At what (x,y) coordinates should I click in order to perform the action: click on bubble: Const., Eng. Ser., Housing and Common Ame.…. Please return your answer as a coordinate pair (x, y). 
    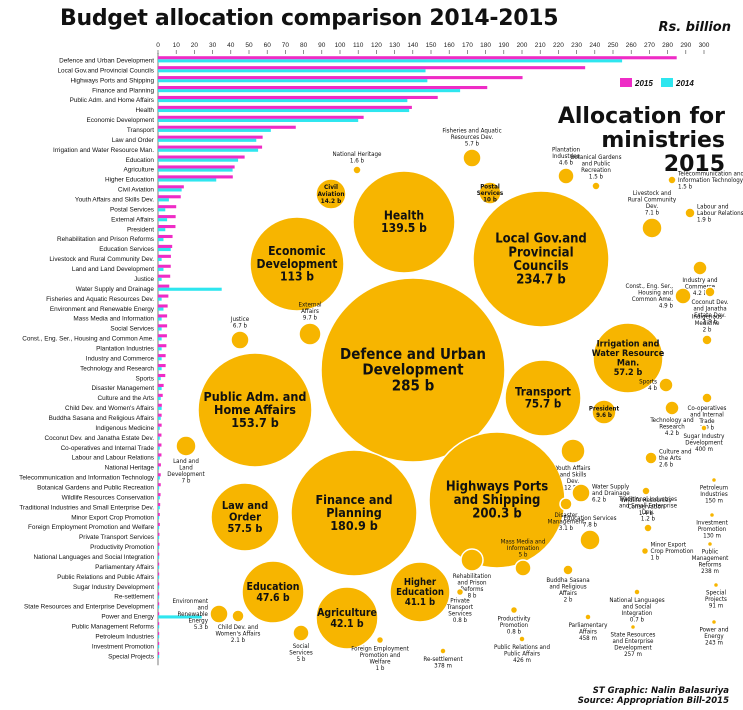
    Looking at the image, I should click on (658, 296).